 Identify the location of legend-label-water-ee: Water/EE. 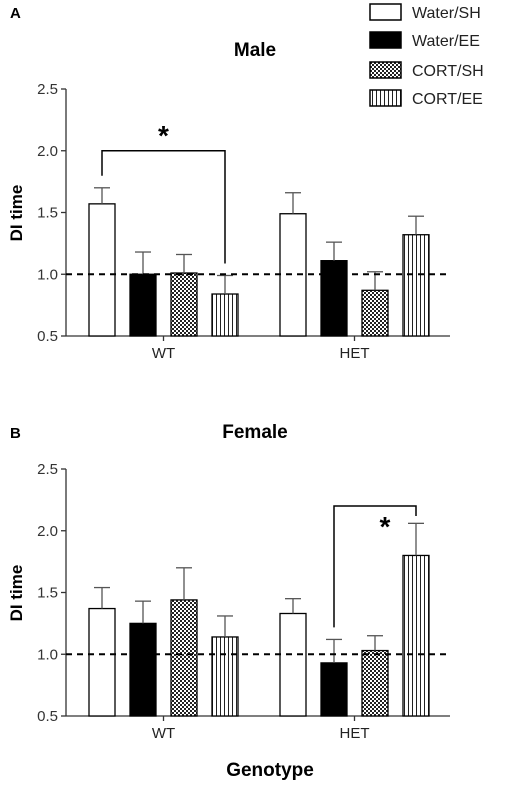
(446, 41).